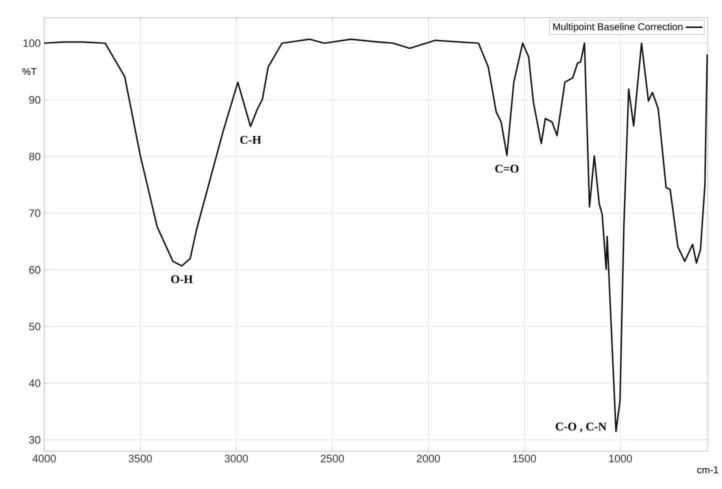  Describe the element at coordinates (707, 470) in the screenshot. I see `x-axis-title: cm-1` at that location.